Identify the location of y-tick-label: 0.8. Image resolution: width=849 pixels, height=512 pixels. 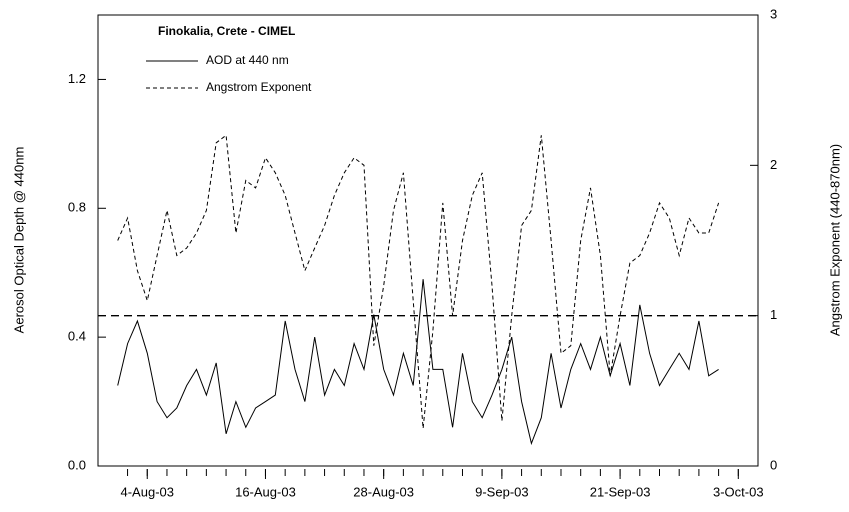
(77, 207).